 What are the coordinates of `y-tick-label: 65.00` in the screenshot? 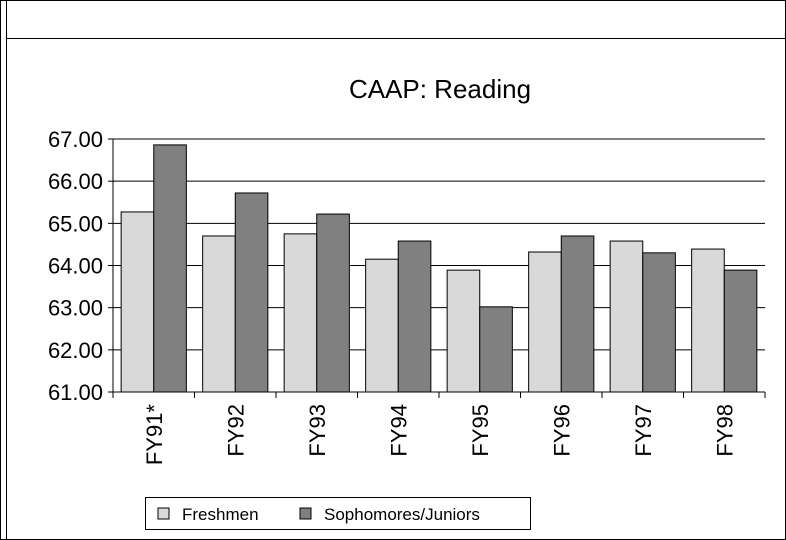 It's located at (75, 223).